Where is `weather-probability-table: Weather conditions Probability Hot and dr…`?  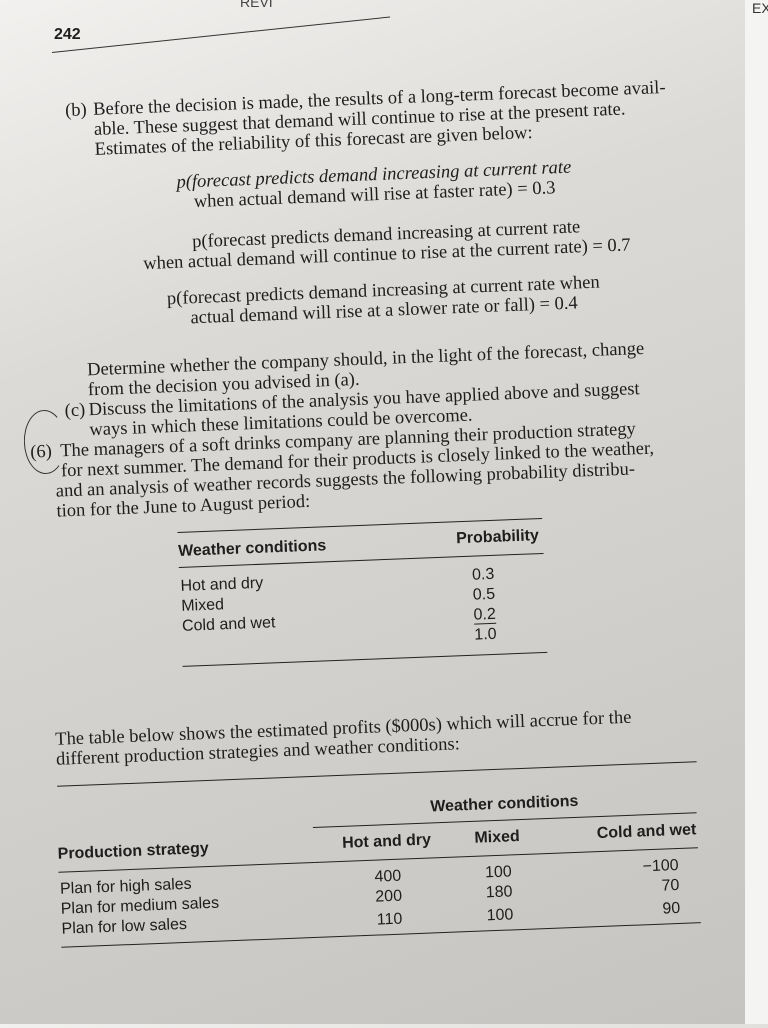 weather-probability-table: Weather conditions Probability Hot and dr… is located at coordinates (362, 592).